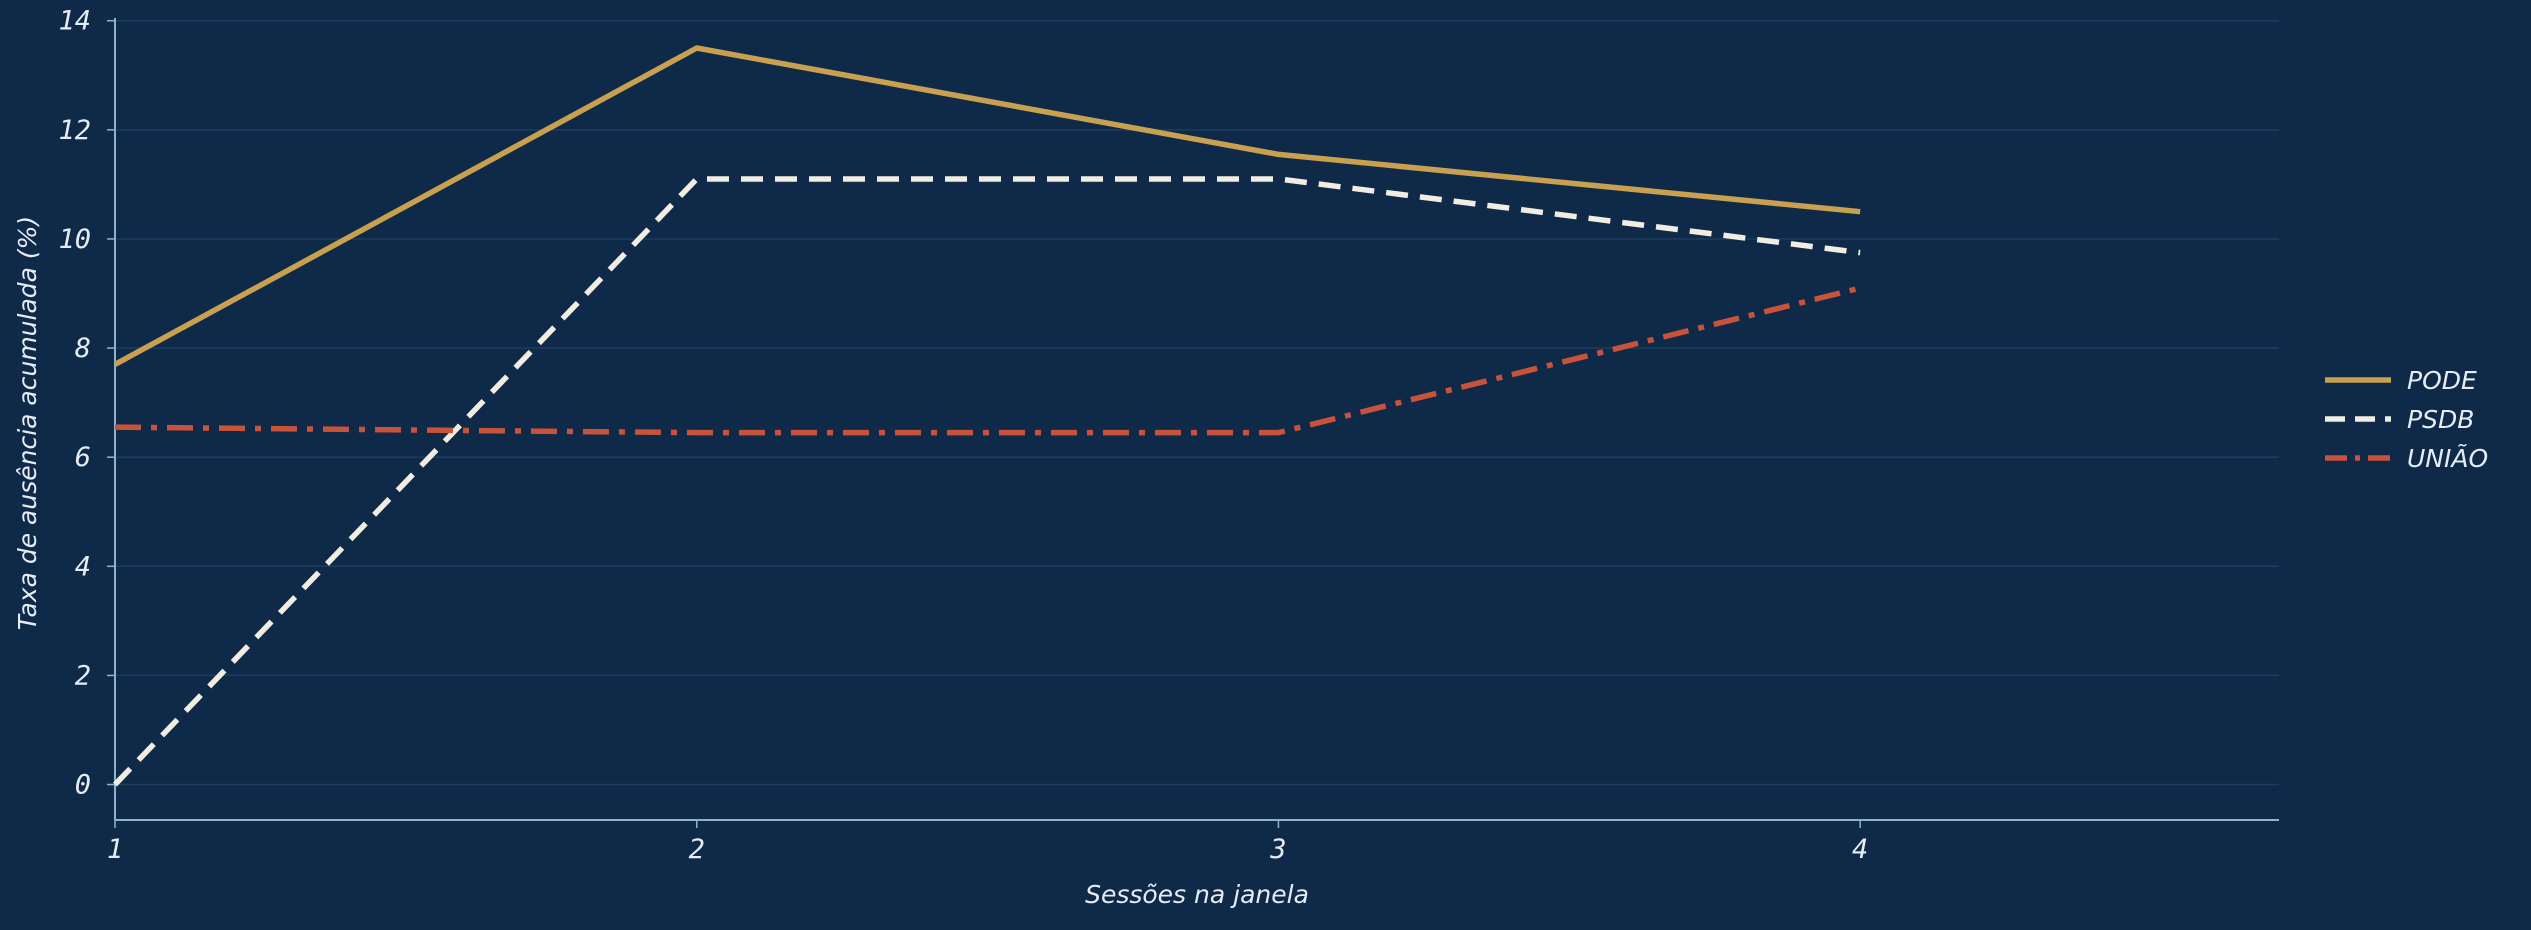 The width and height of the screenshot is (2531, 930). I want to click on legend-label: UNIÃO, so click(2447, 458).